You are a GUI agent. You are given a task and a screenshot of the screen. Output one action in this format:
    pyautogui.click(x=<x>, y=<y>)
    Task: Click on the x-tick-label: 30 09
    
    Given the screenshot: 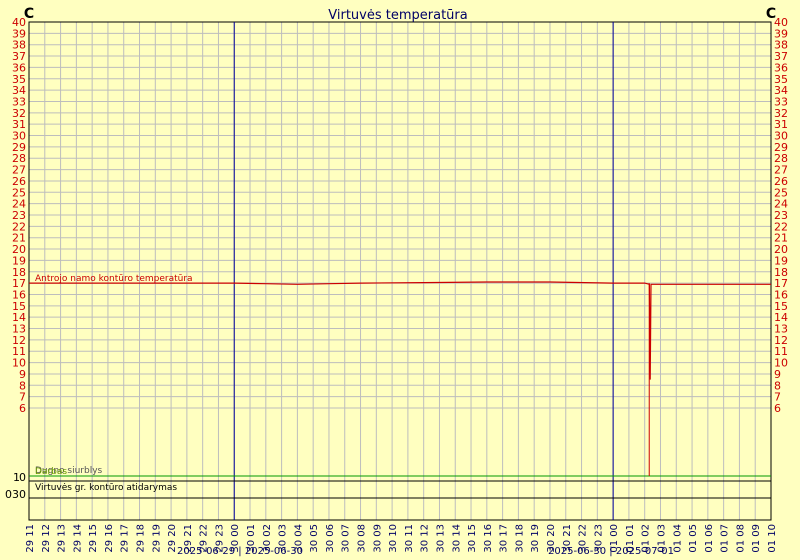 What is the action you would take?
    pyautogui.click(x=377, y=538)
    